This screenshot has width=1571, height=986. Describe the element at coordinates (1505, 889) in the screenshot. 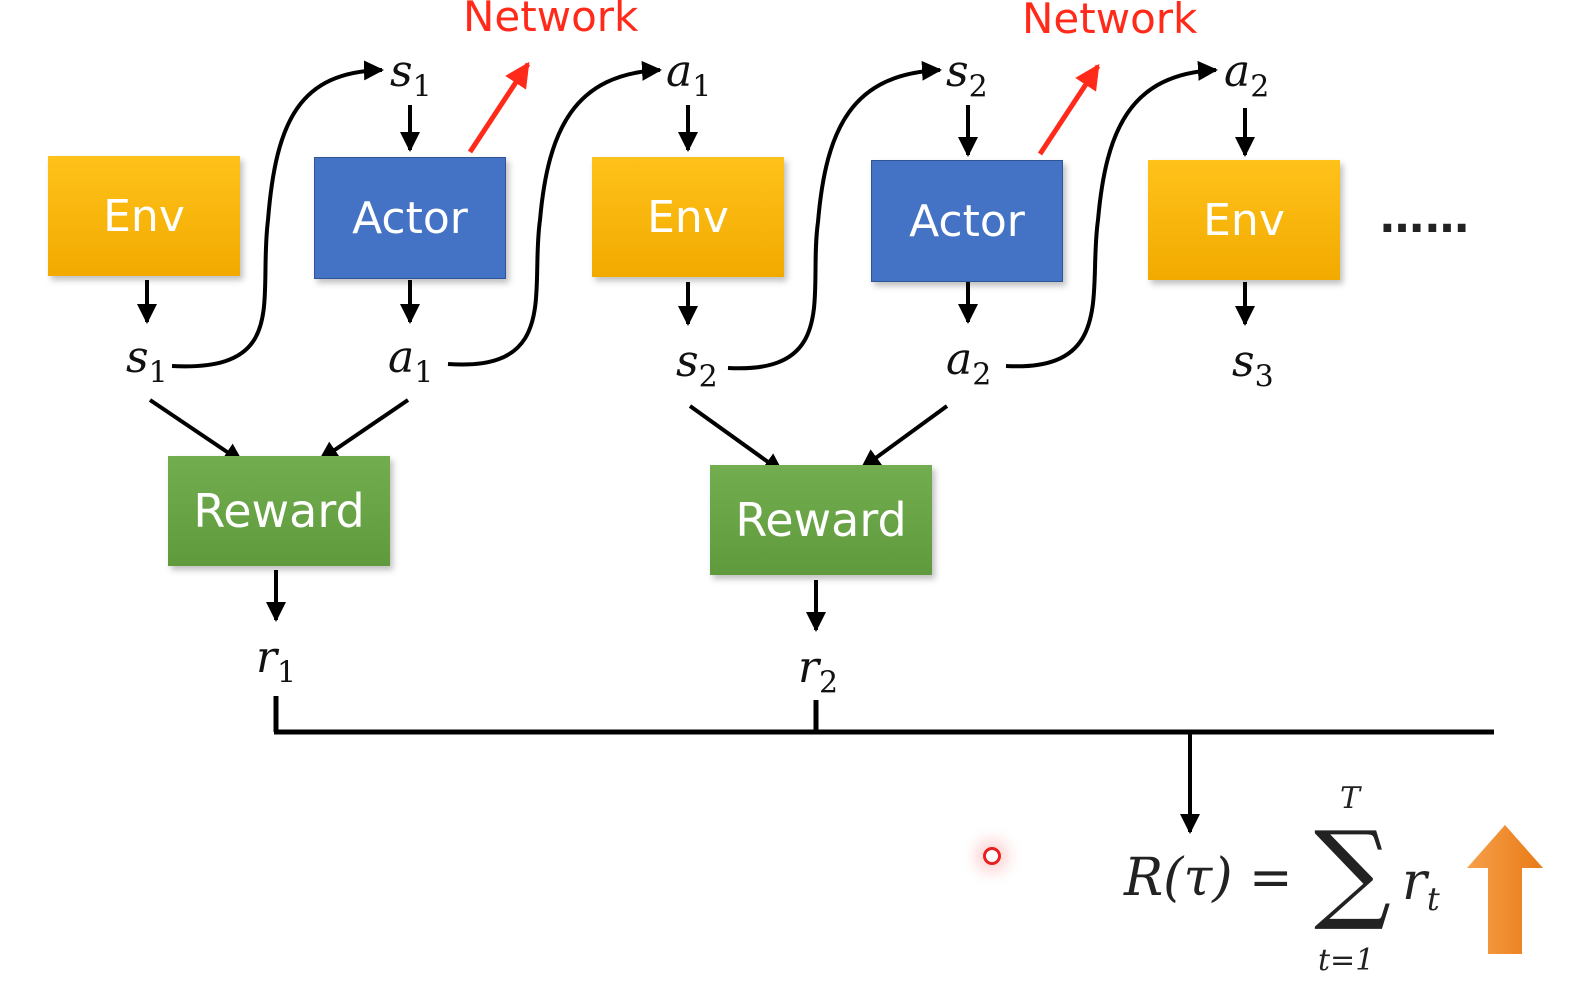

I see `orange-up-arrow-icon` at that location.